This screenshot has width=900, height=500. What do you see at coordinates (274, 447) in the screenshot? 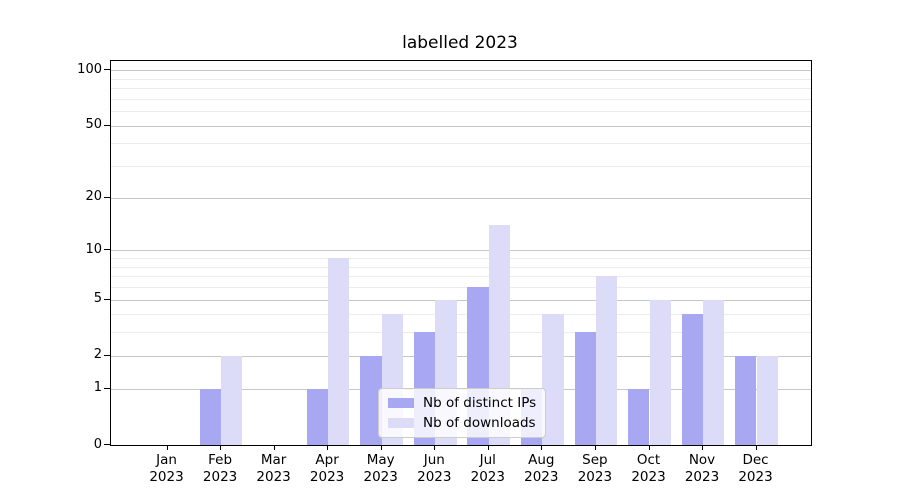
I see `x-tick-mark-mar` at bounding box center [274, 447].